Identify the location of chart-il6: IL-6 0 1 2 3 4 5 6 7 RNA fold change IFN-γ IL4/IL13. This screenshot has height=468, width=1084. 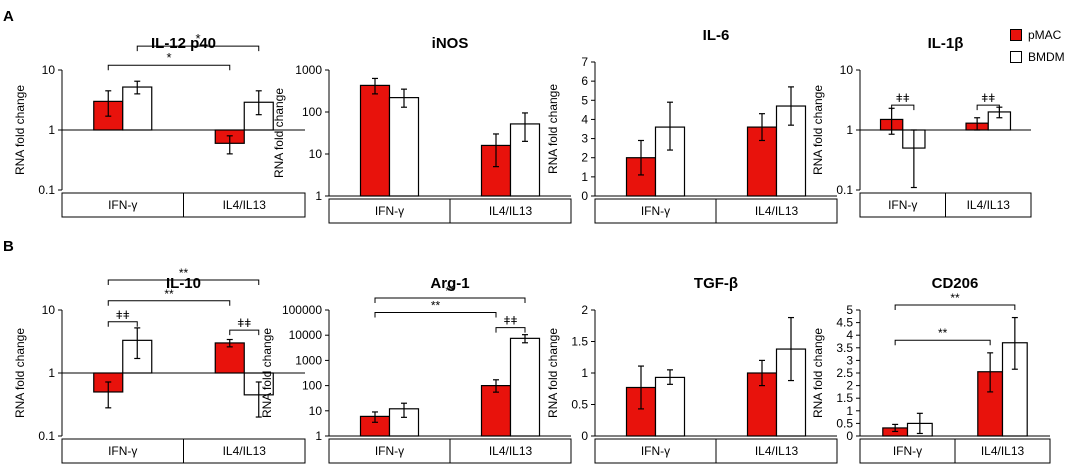
(692, 125).